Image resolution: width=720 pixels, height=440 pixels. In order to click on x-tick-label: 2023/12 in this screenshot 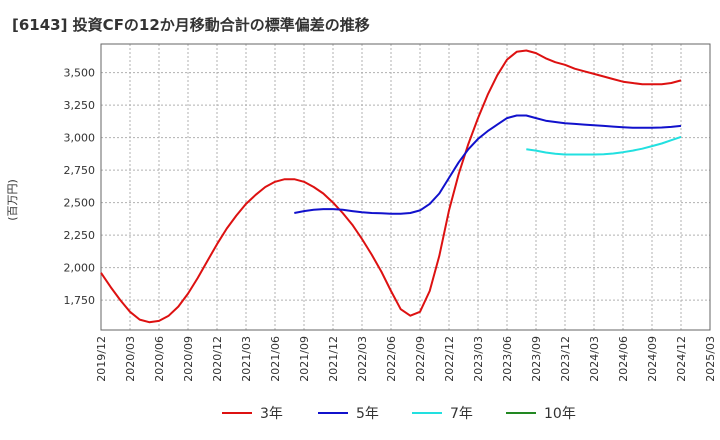, I will do `click(565, 359)`.